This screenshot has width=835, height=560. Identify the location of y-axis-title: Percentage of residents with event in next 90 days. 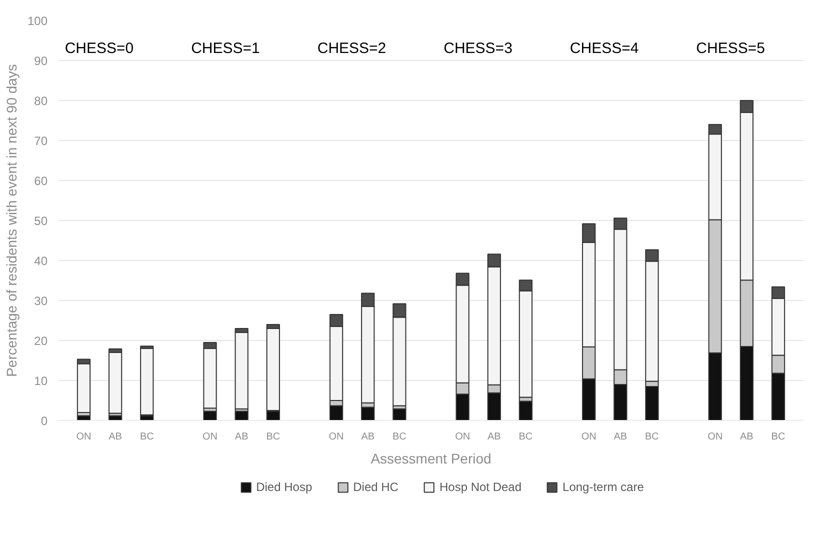
(11, 220).